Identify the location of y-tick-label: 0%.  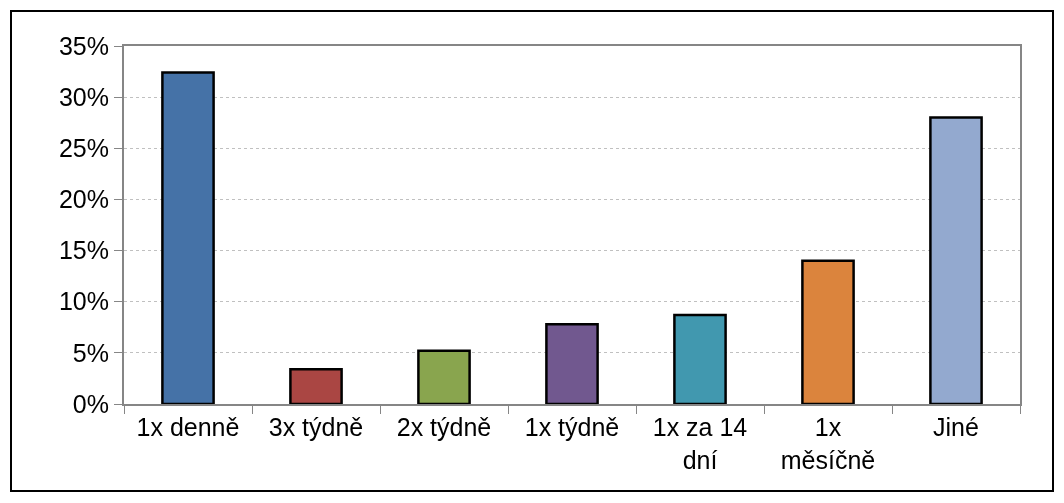
(90, 403).